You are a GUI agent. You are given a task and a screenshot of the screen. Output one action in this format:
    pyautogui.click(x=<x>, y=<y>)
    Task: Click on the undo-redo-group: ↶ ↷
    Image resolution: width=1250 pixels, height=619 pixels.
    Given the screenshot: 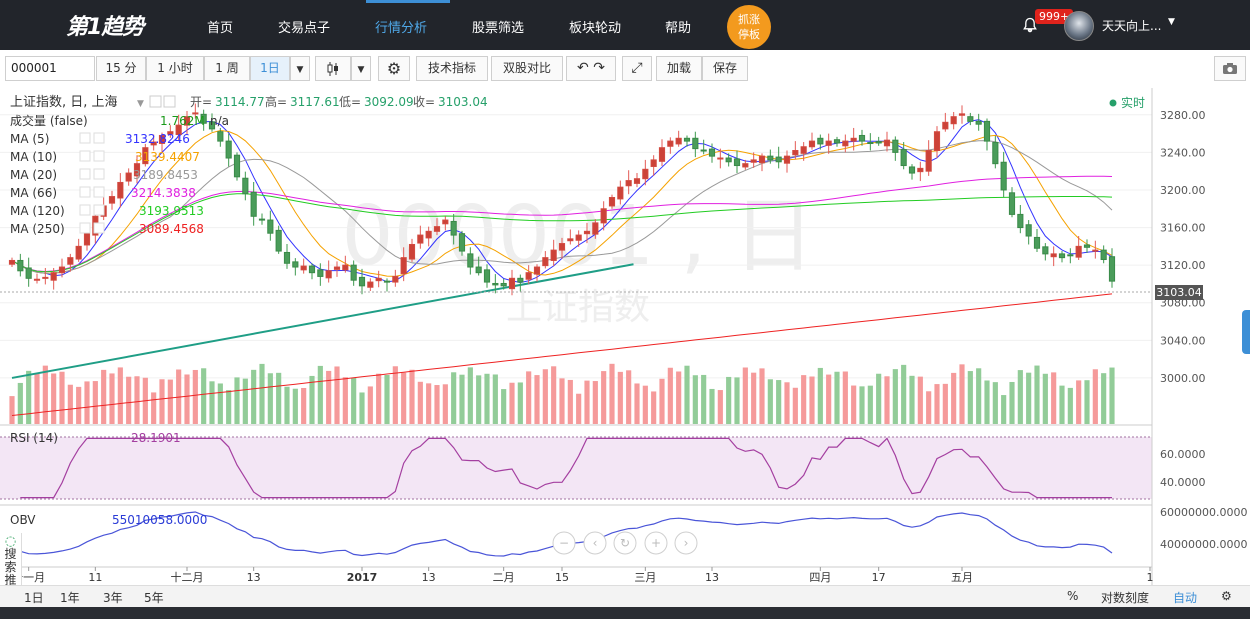 What is the action you would take?
    pyautogui.click(x=591, y=68)
    